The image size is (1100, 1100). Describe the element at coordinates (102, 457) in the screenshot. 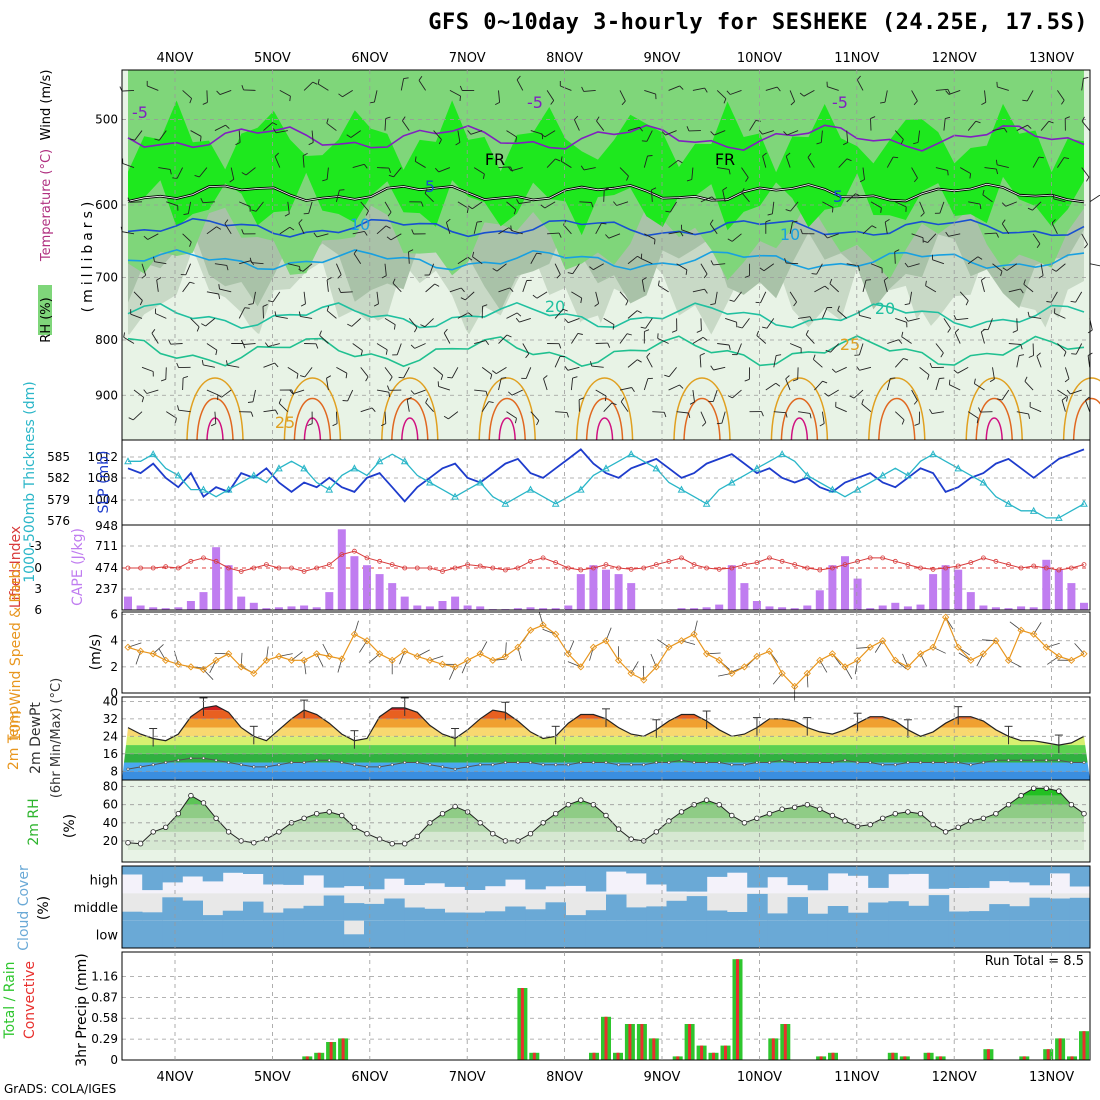

I see `ytick: 1012` at that location.